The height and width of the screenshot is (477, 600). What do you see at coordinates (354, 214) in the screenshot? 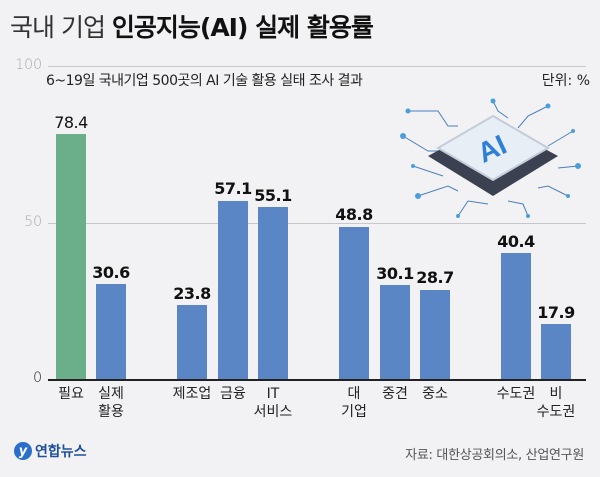
I see `value-label: 48.8` at bounding box center [354, 214].